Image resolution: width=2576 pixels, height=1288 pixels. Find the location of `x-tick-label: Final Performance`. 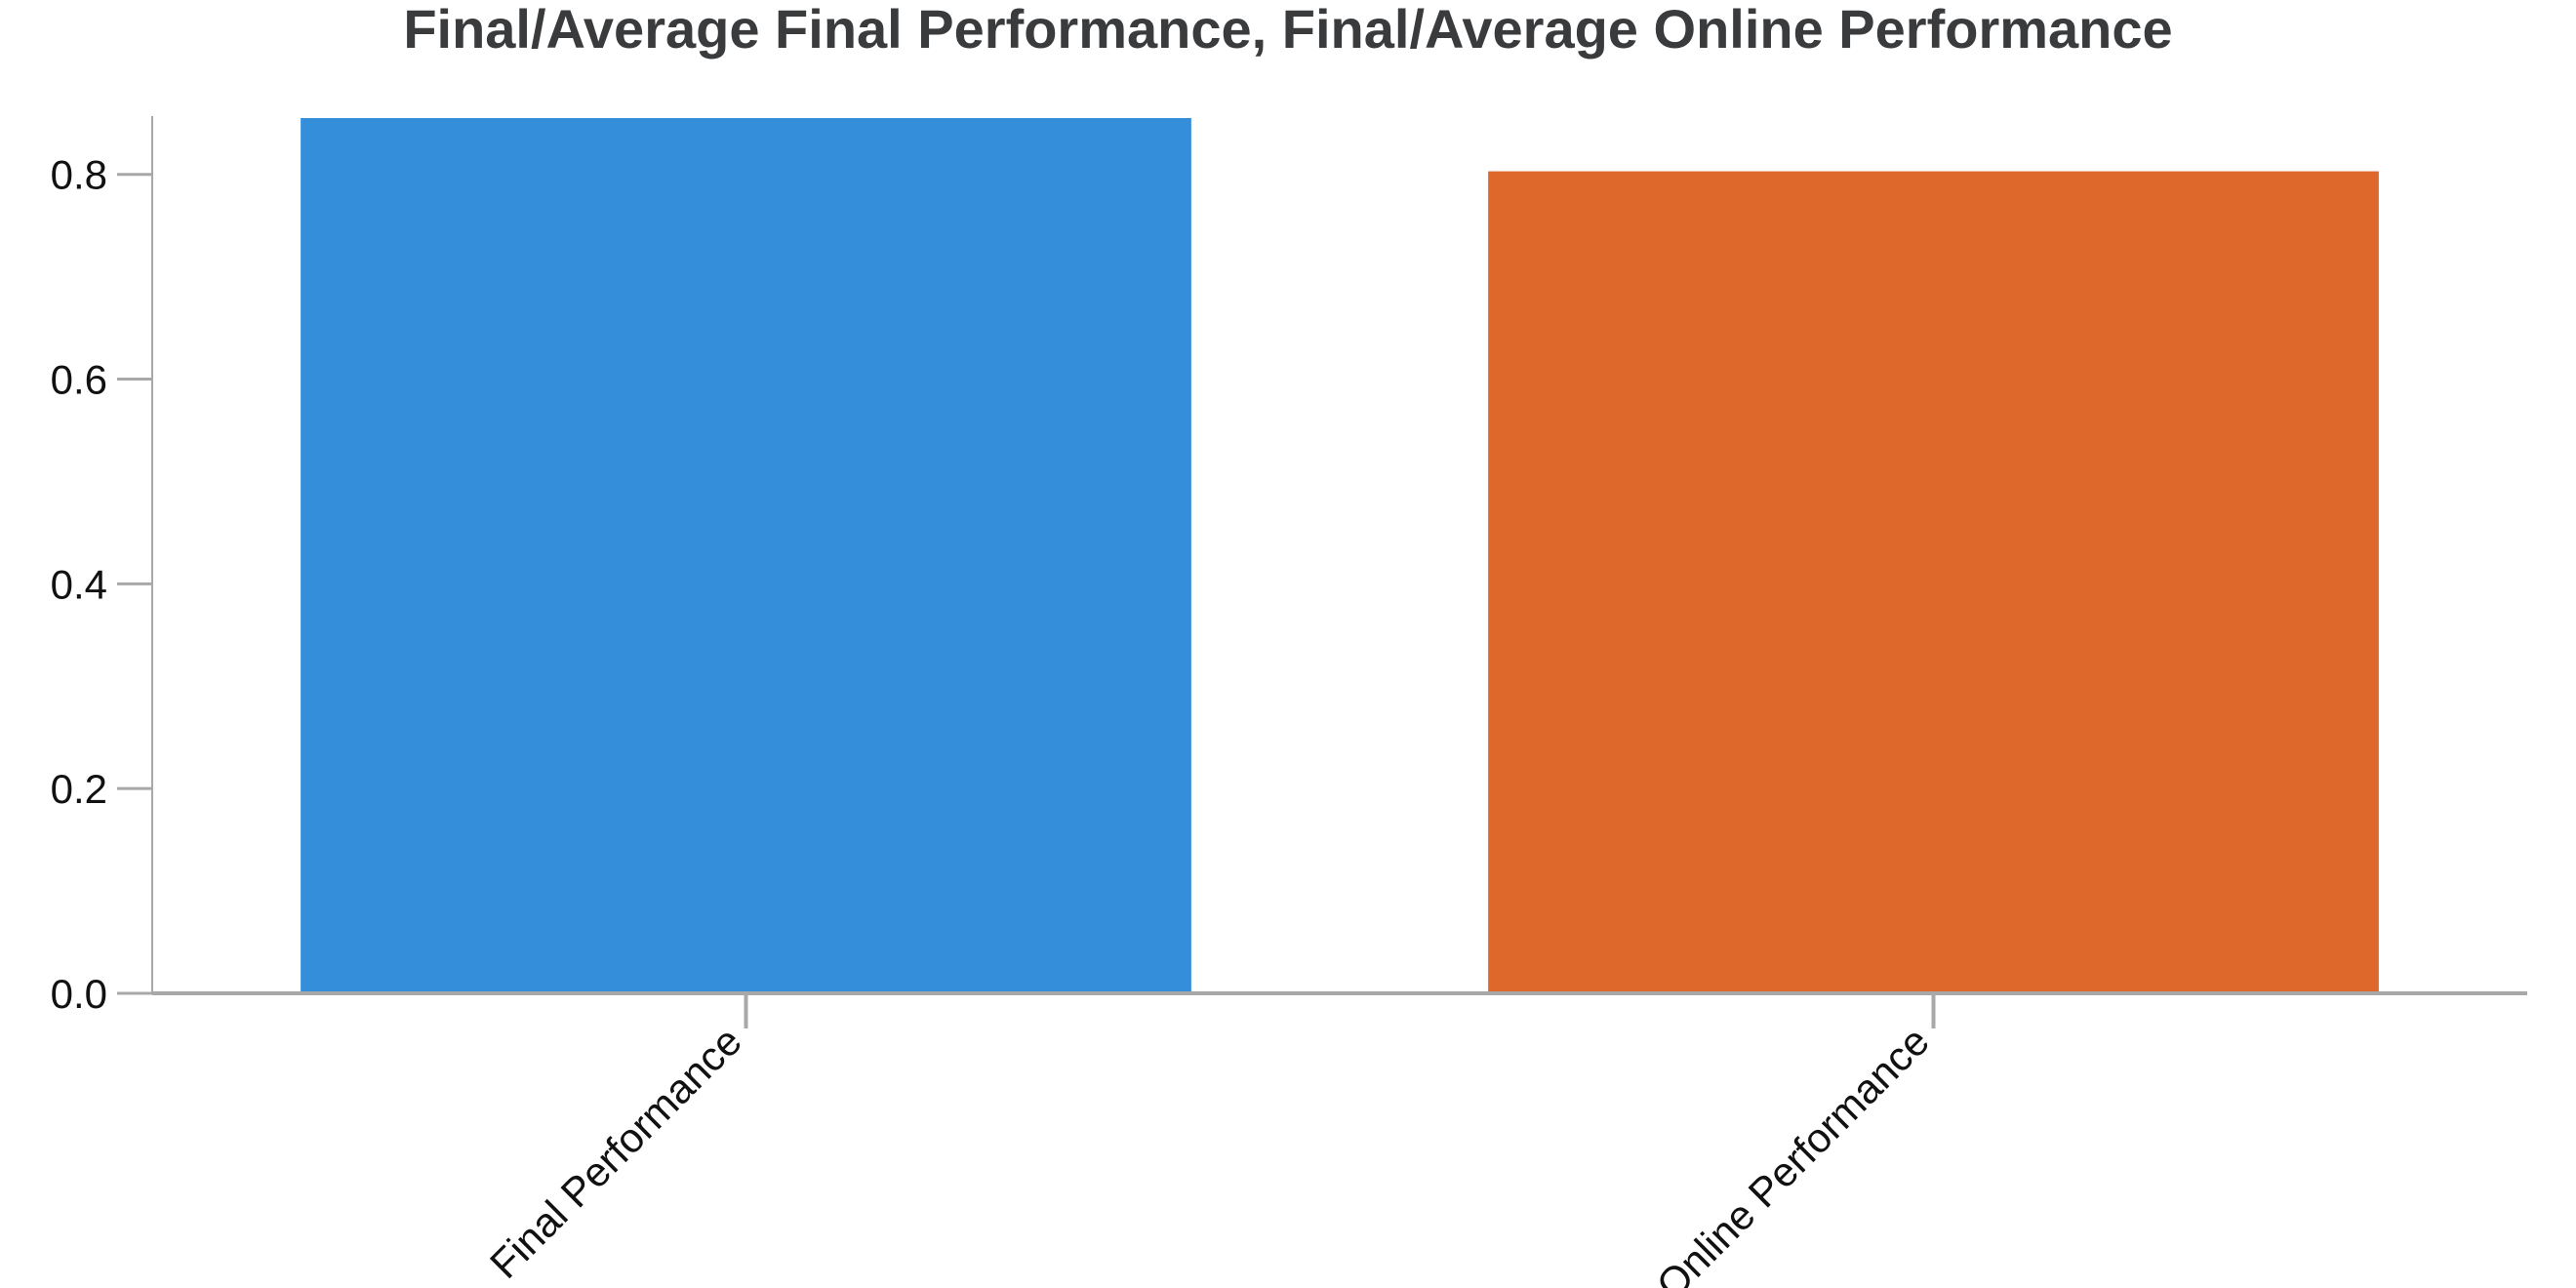

x-tick-label: Final Performance is located at coordinates (615, 1152).